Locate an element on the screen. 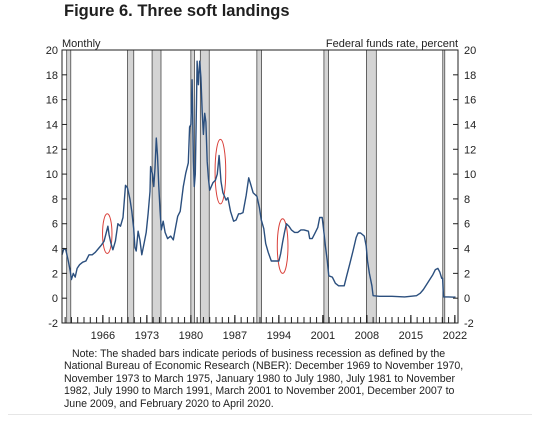 The width and height of the screenshot is (540, 422). x-tick-label: 1966 is located at coordinates (103, 336).